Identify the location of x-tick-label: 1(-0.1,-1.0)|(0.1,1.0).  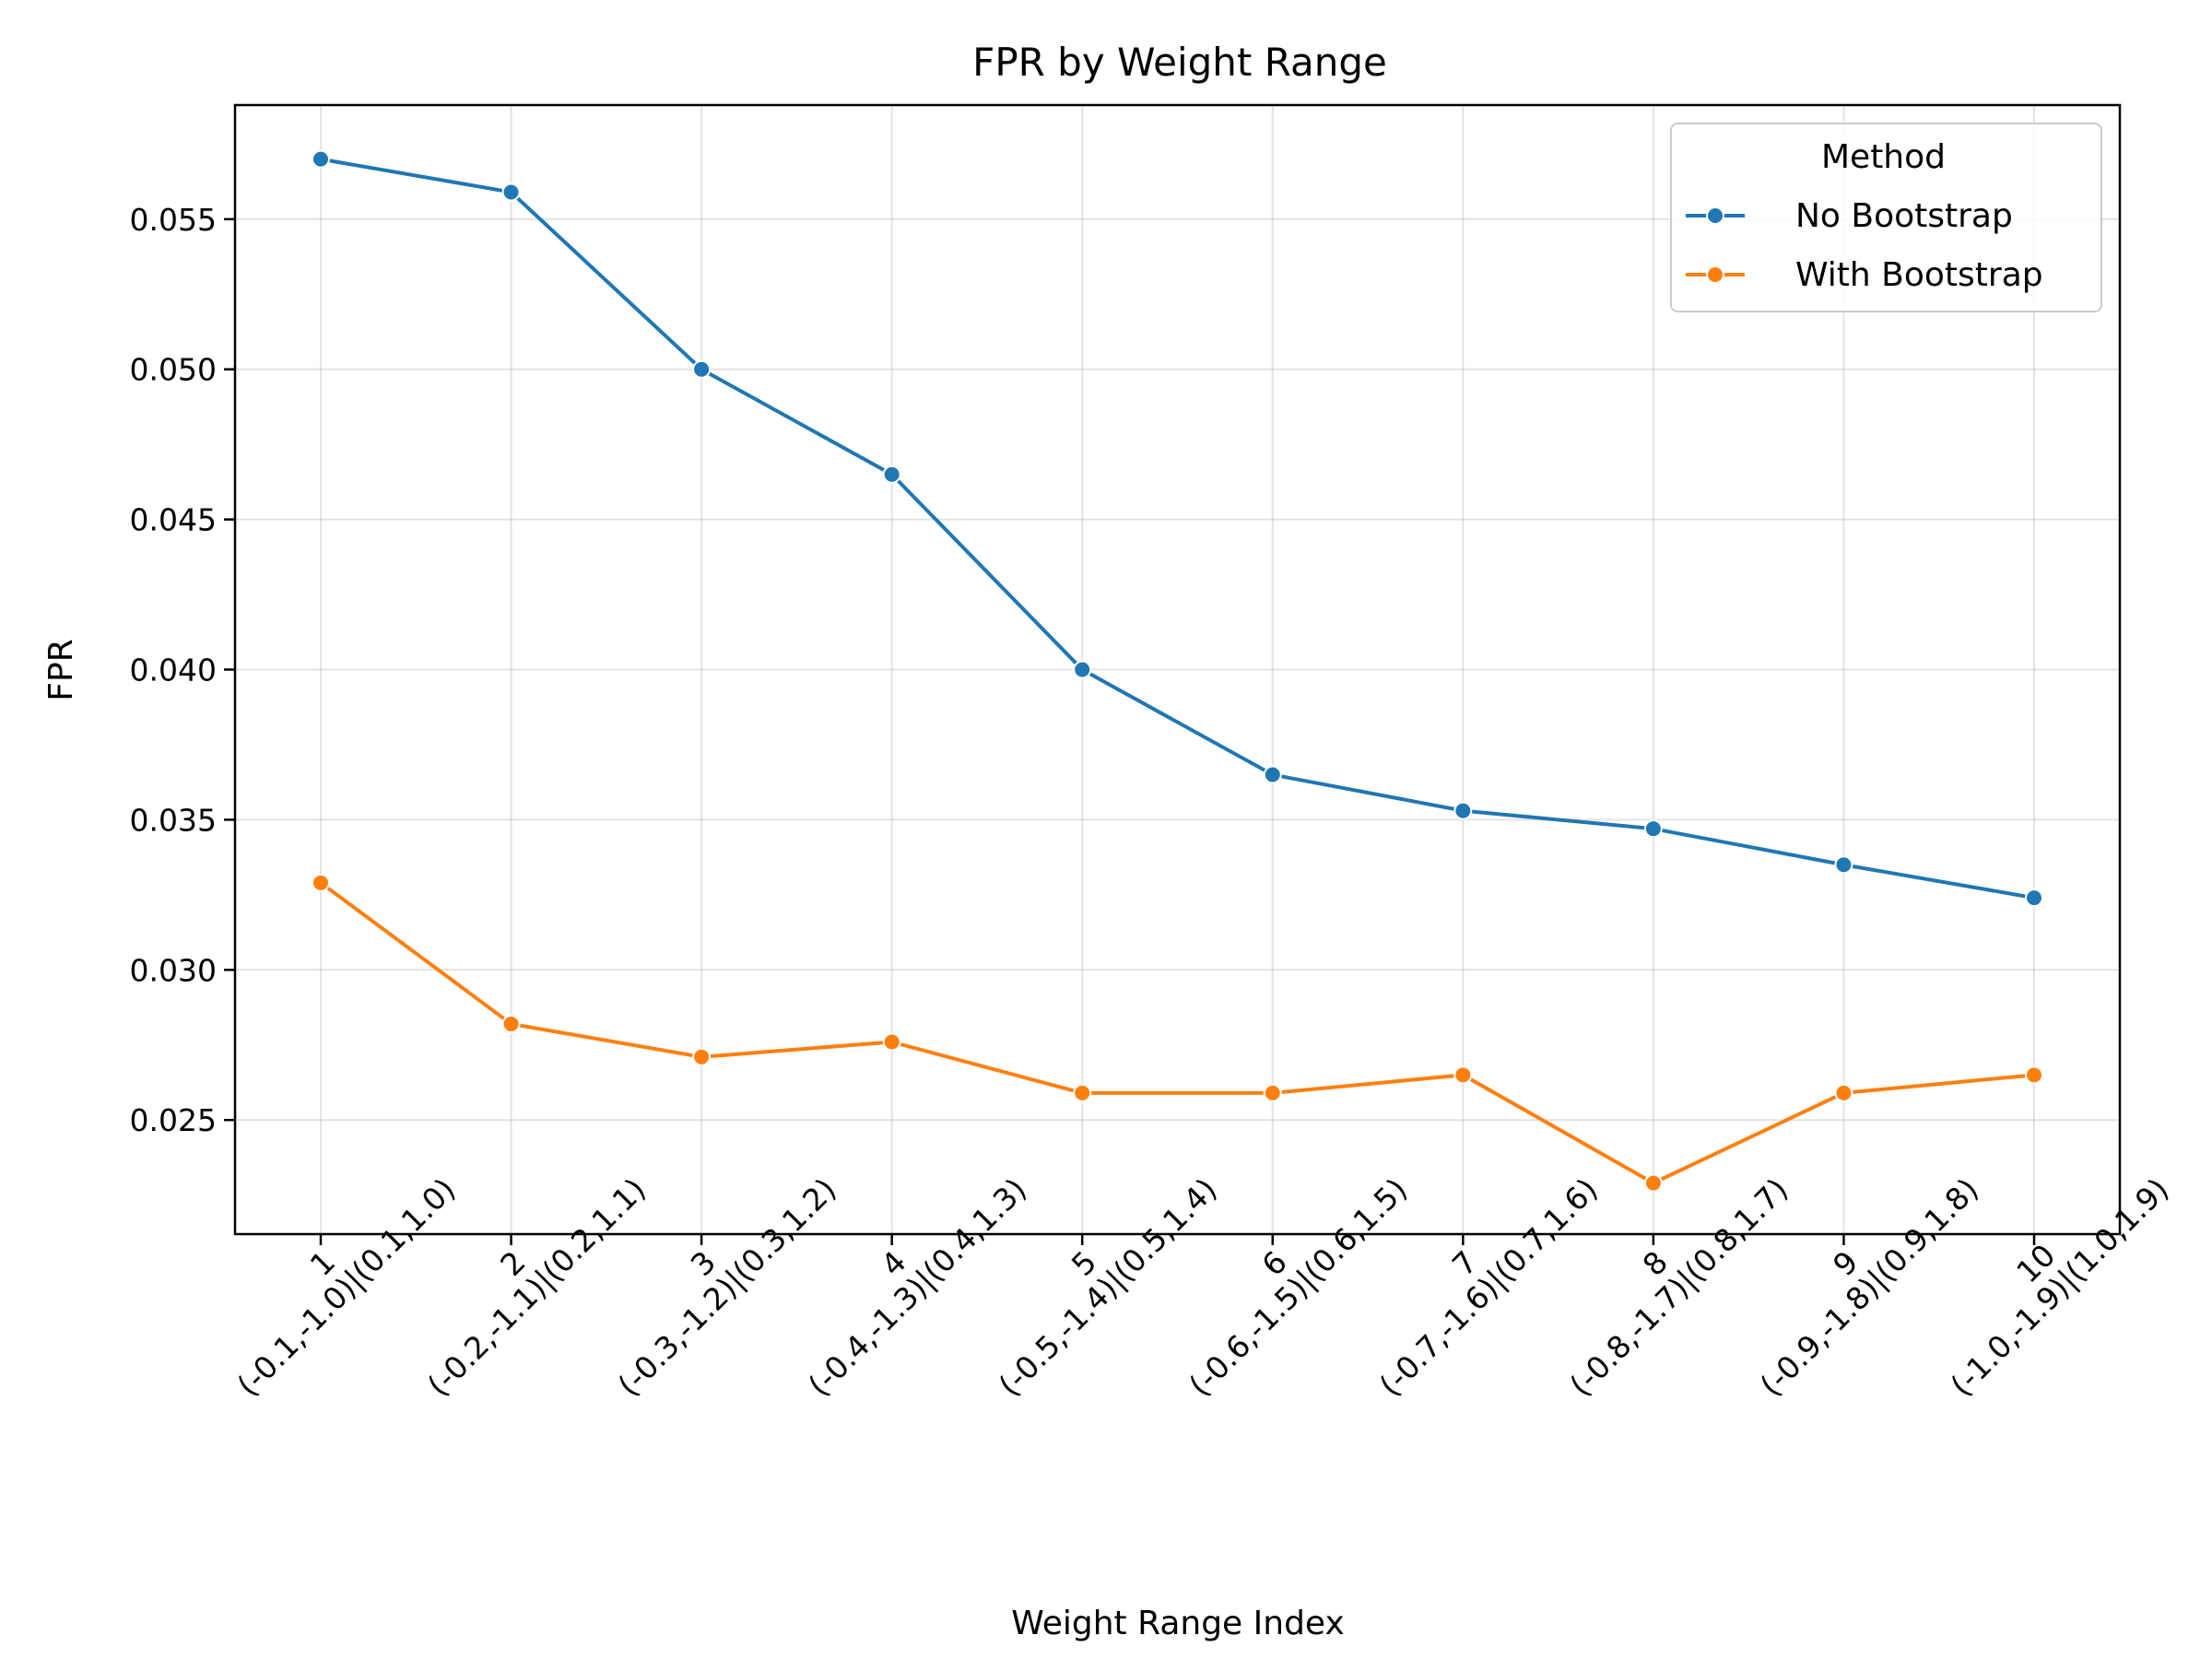
(334, 1275).